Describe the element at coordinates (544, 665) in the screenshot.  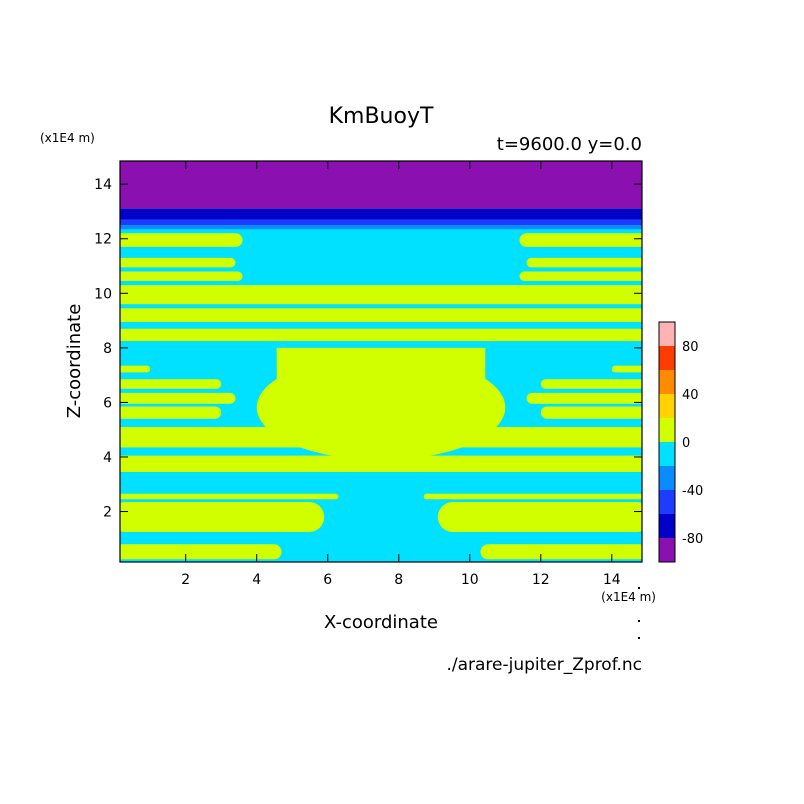
I see `source-file-label: ./arare-jupiter_Zprof.nc` at that location.